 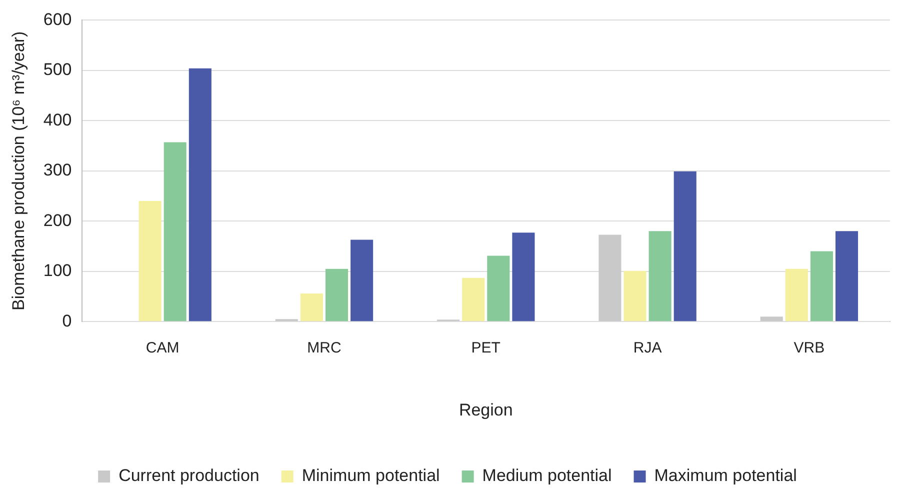 I want to click on y-tick-label: 100, so click(x=57, y=270).